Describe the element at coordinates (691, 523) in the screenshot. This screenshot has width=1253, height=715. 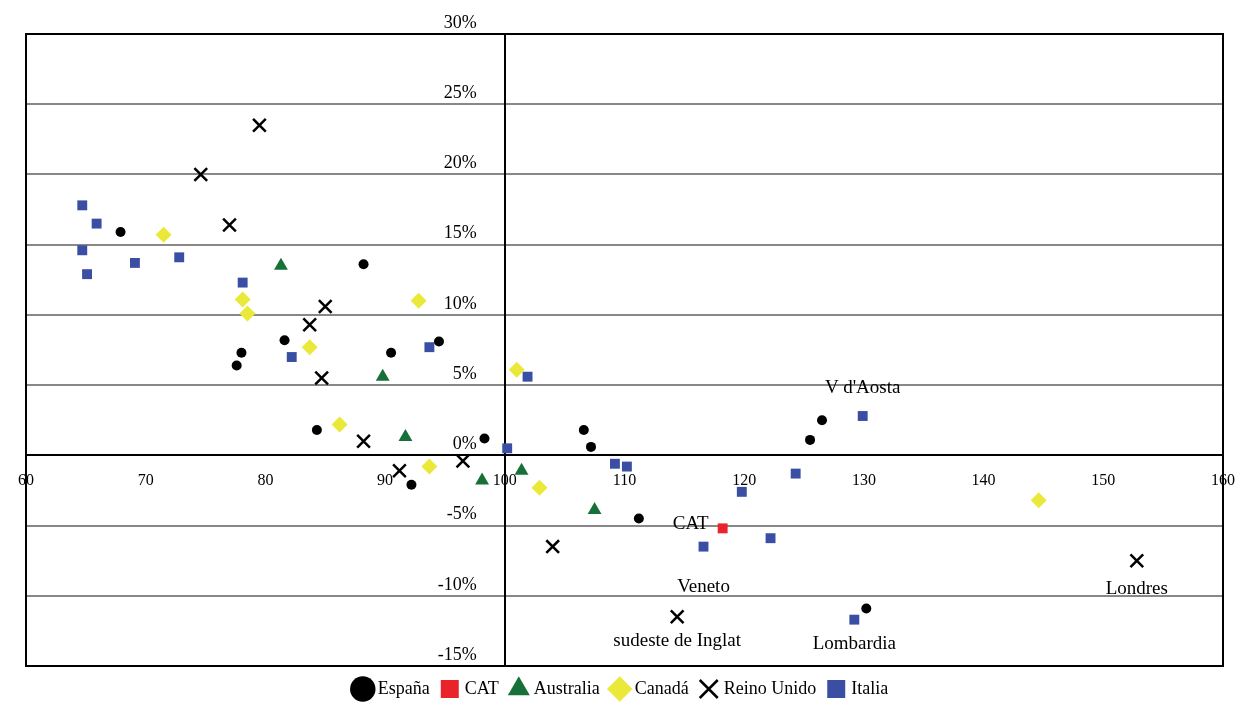
I see `annotation: CAT` at that location.